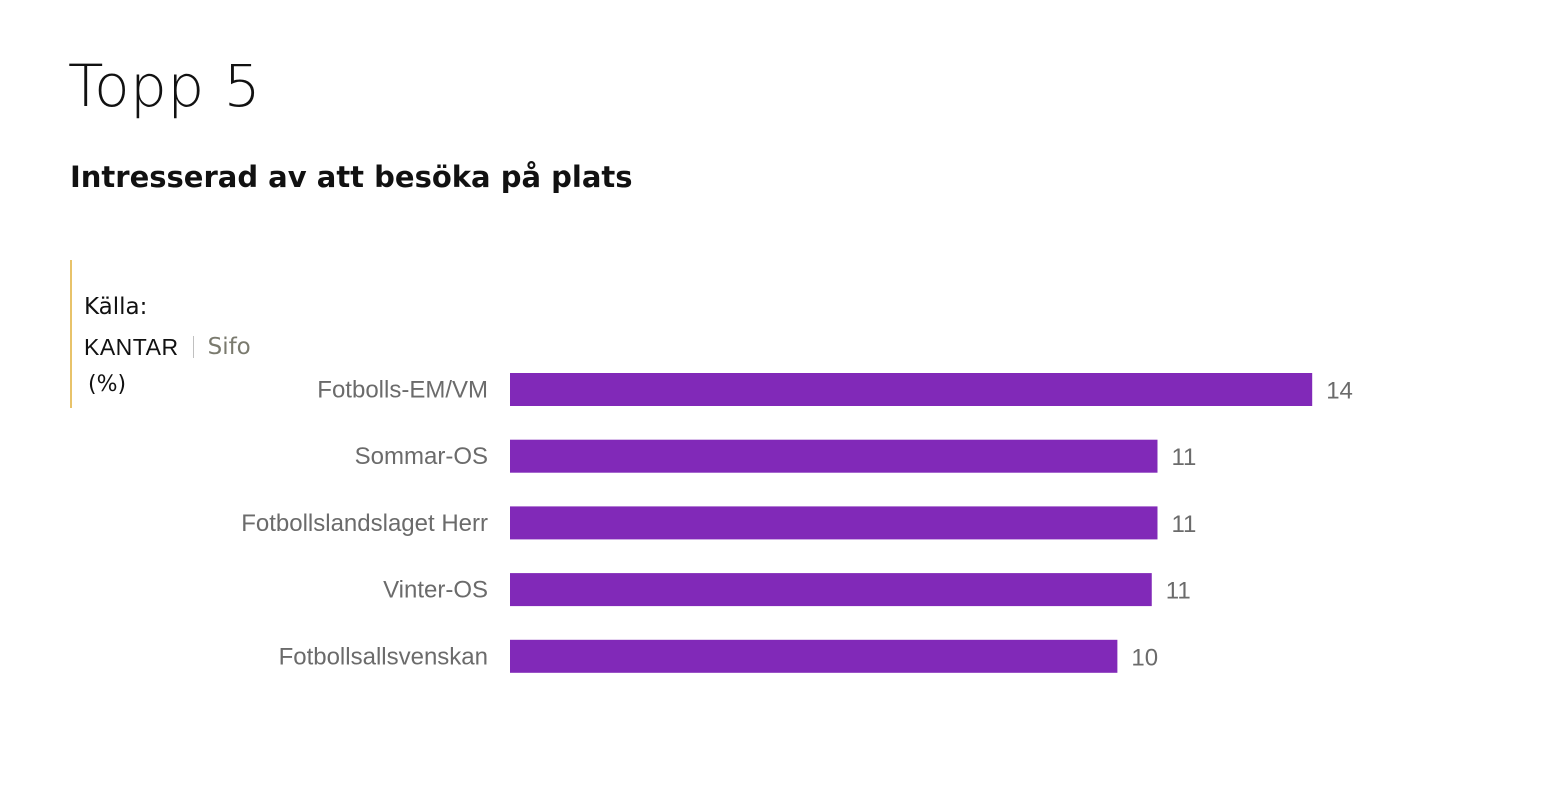 This screenshot has width=1563, height=800. I want to click on value-label: 10, so click(1144, 657).